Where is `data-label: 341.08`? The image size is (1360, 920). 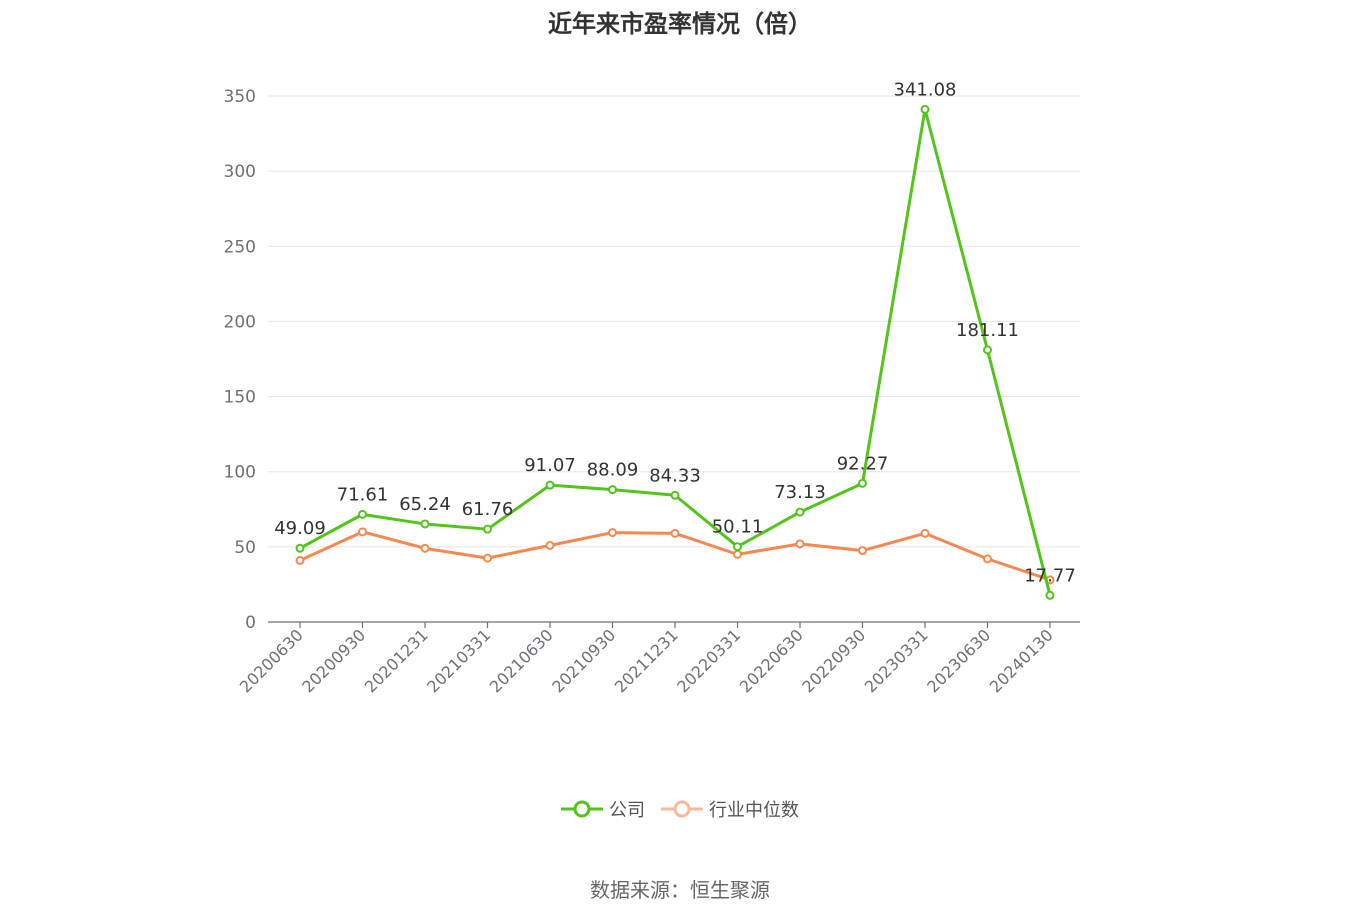
data-label: 341.08 is located at coordinates (925, 89).